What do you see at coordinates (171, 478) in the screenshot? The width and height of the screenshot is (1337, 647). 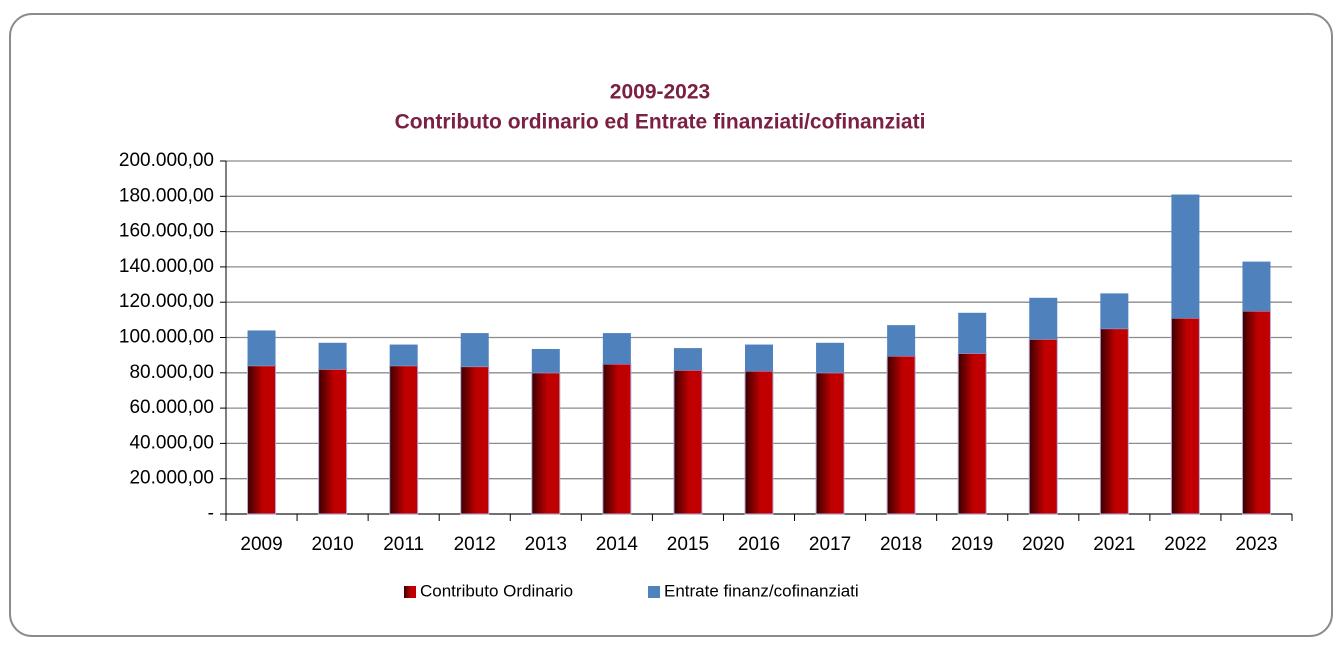 I see `y-tick-label: 20.000,00` at bounding box center [171, 478].